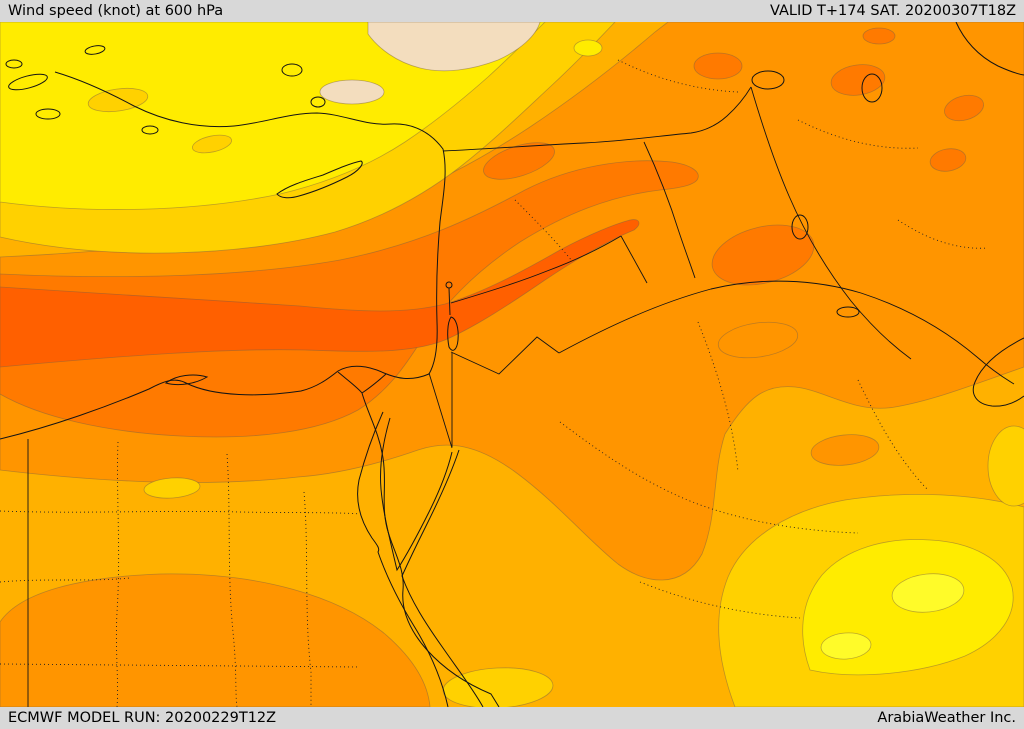 The height and width of the screenshot is (729, 1024). I want to click on contour-band-orange-south, so click(215, 640).